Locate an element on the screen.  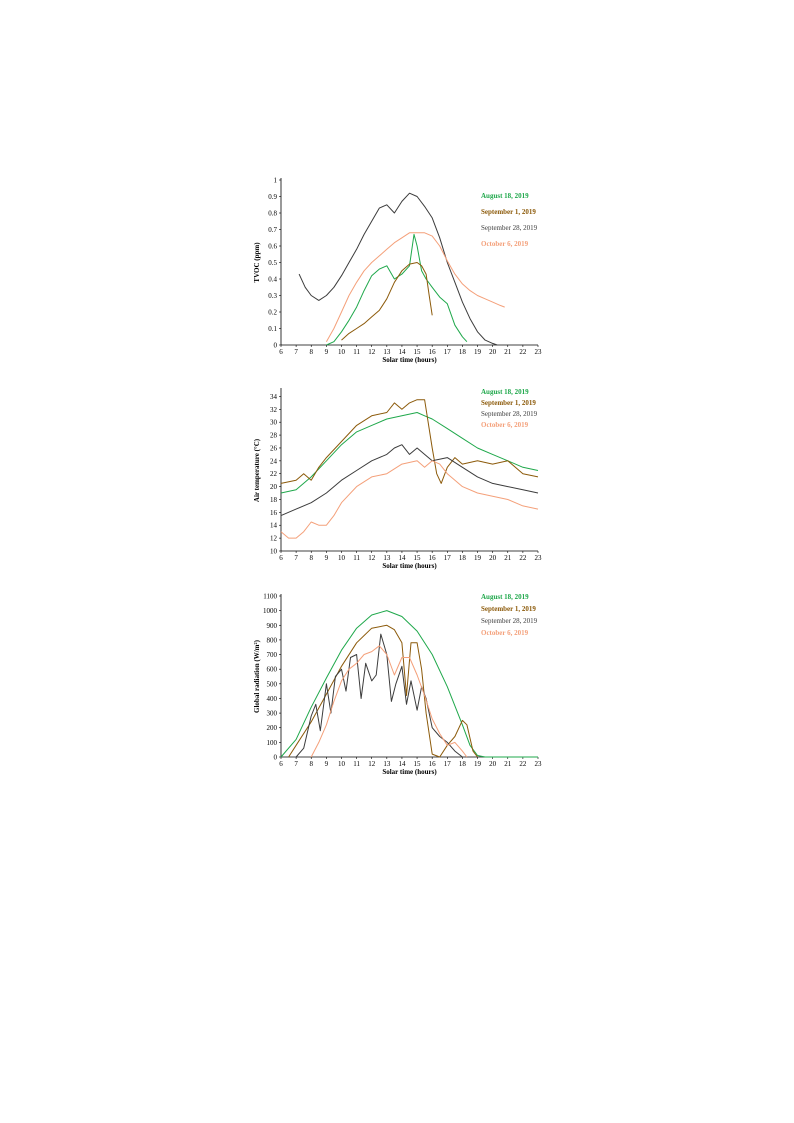
series-line-sep1 is located at coordinates (409, 441).